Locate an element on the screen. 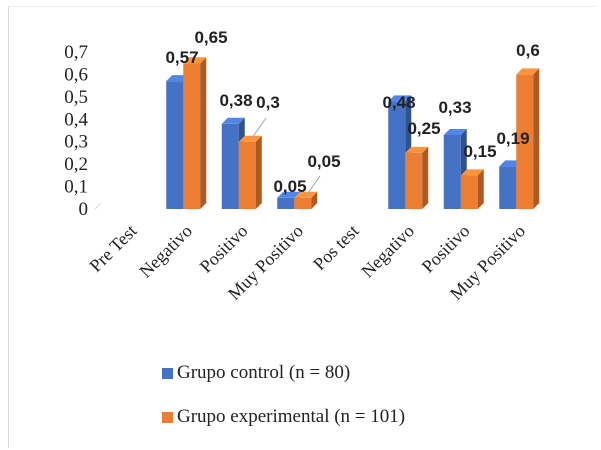 The height and width of the screenshot is (450, 601). y-tick-label: 0,3 is located at coordinates (76, 142).